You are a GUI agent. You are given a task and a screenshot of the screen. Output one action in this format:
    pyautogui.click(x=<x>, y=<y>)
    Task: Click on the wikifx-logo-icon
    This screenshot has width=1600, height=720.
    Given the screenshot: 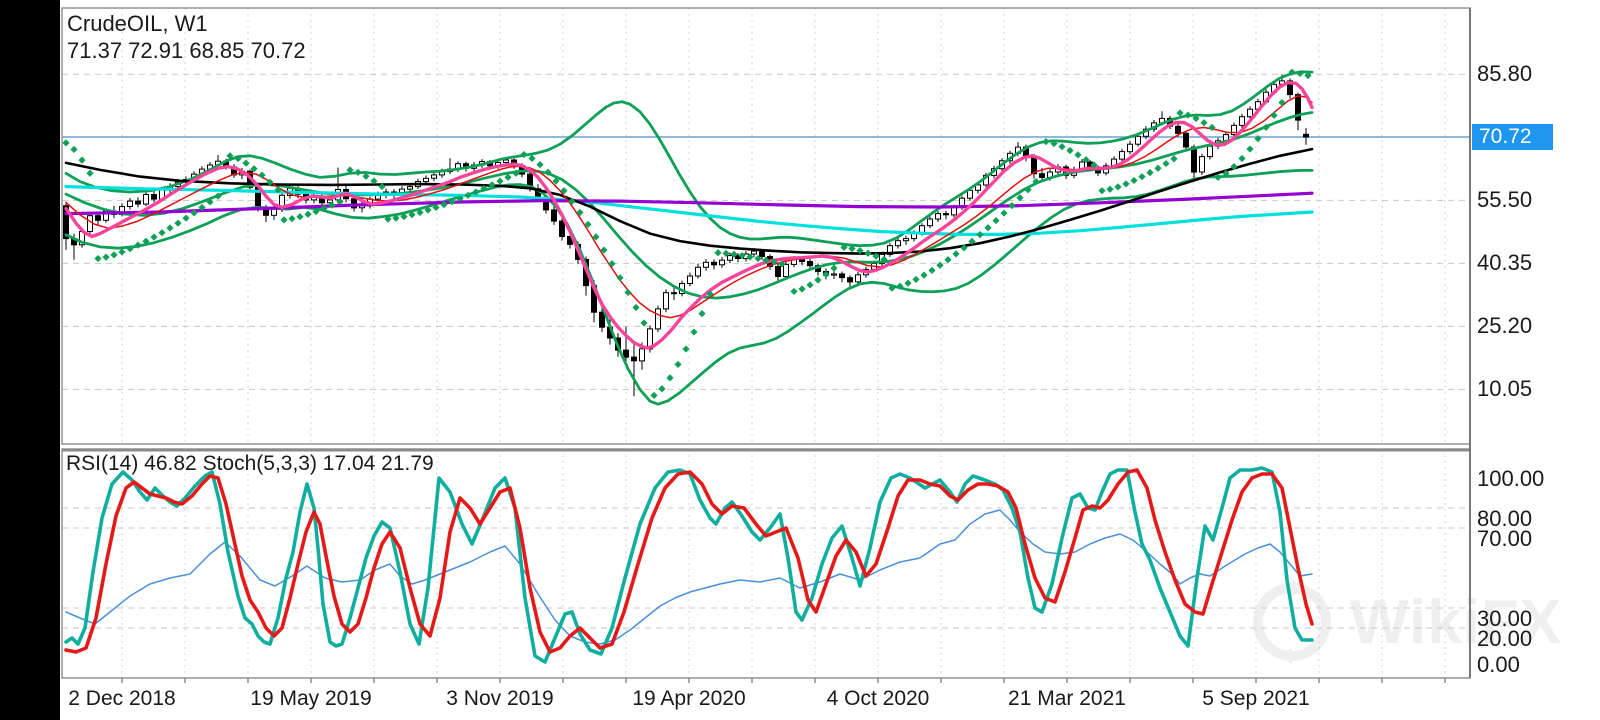 What is the action you would take?
    pyautogui.click(x=1292, y=622)
    